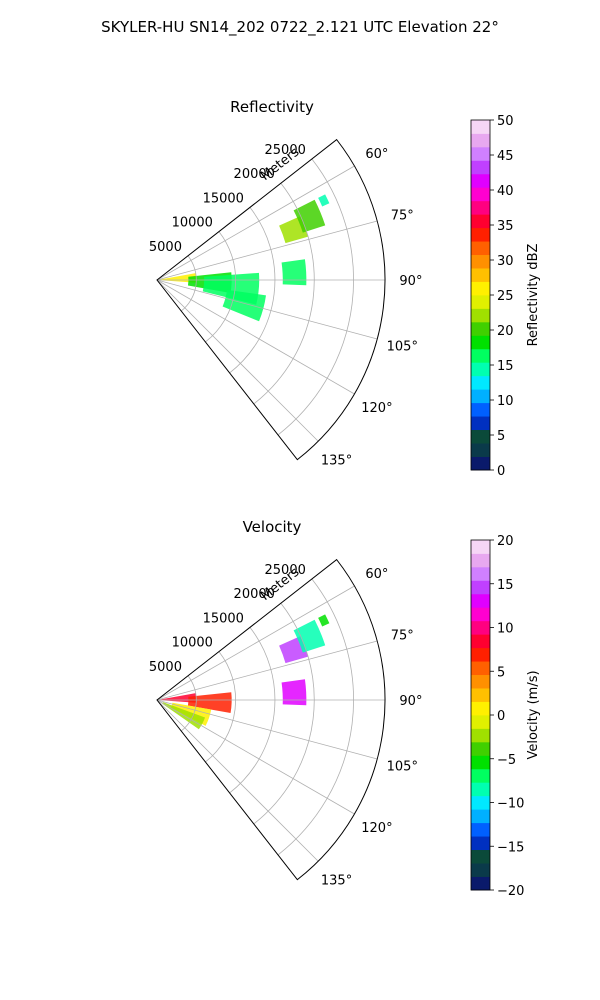 This screenshot has width=600, height=1000. What do you see at coordinates (501, 471) in the screenshot?
I see `reflectivity-colorbar-tick-label: 0` at bounding box center [501, 471].